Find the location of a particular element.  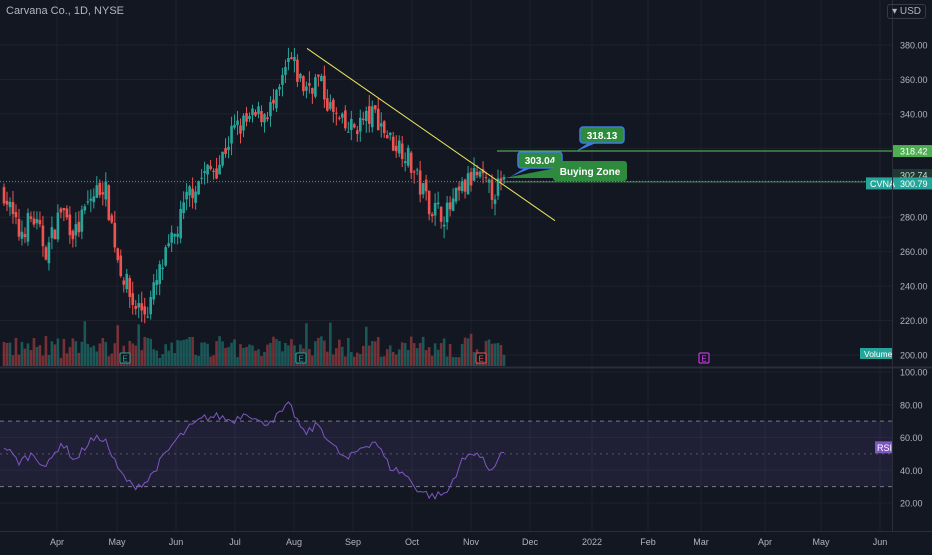

time-tick-label: Apr is located at coordinates (765, 542).